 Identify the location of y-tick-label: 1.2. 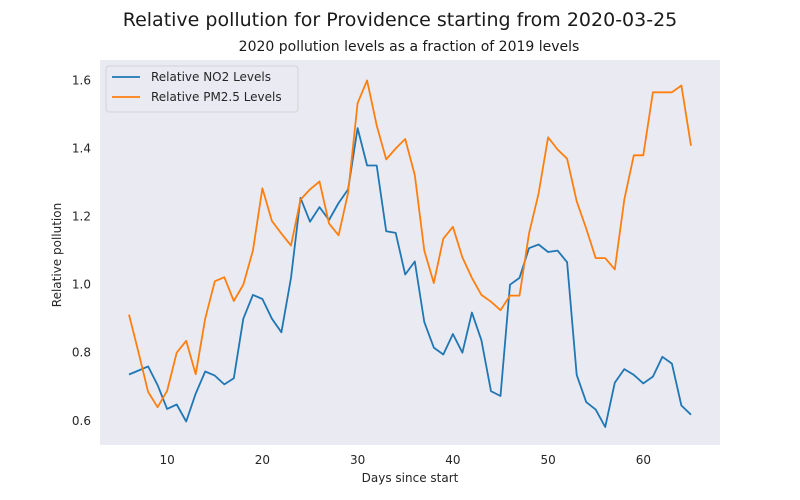
(81, 217).